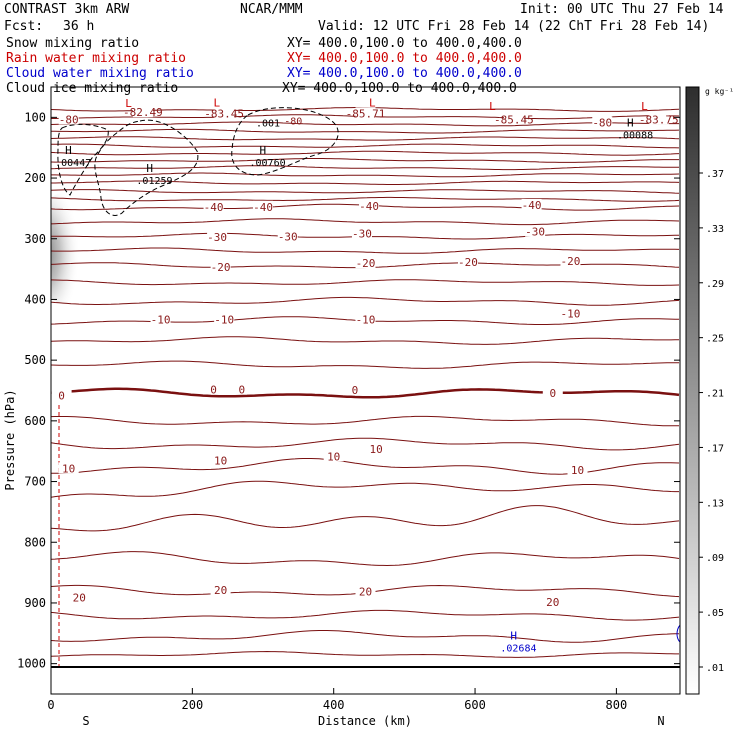  Describe the element at coordinates (35, 239) in the screenshot. I see `y-tick-label: 300` at that location.